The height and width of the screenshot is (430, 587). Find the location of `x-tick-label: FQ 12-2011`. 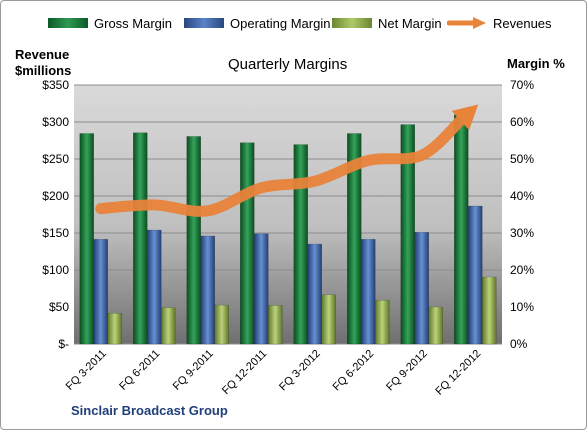

x-tick-label: FQ 12-2011 is located at coordinates (244, 372).